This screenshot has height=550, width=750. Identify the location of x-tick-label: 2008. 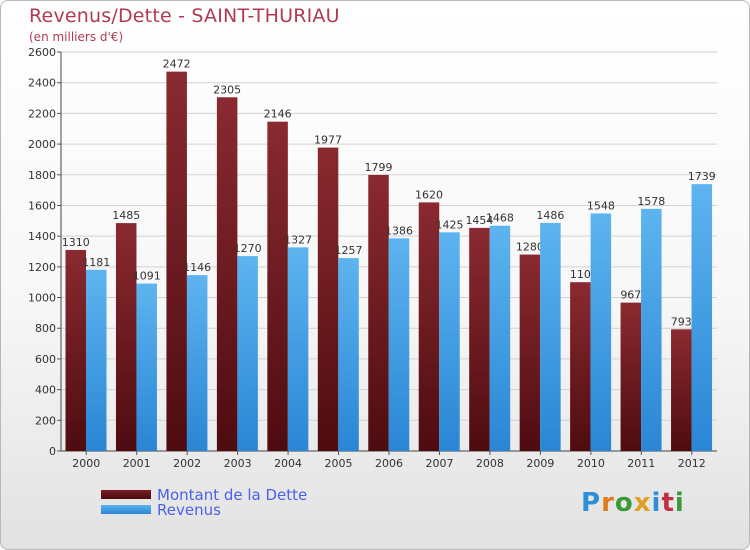
(490, 463).